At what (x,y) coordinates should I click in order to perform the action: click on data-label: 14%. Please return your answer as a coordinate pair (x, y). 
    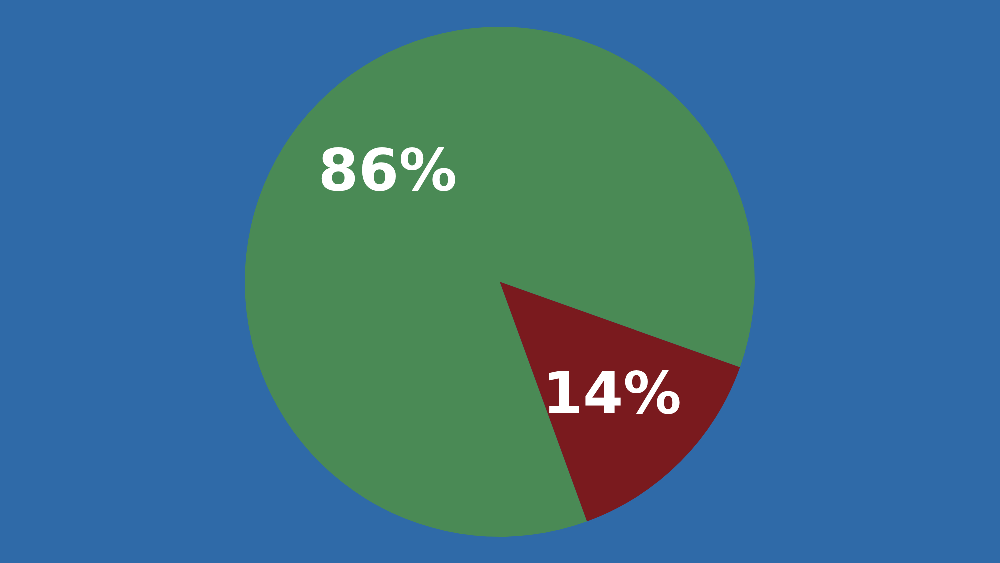
    Looking at the image, I should click on (612, 393).